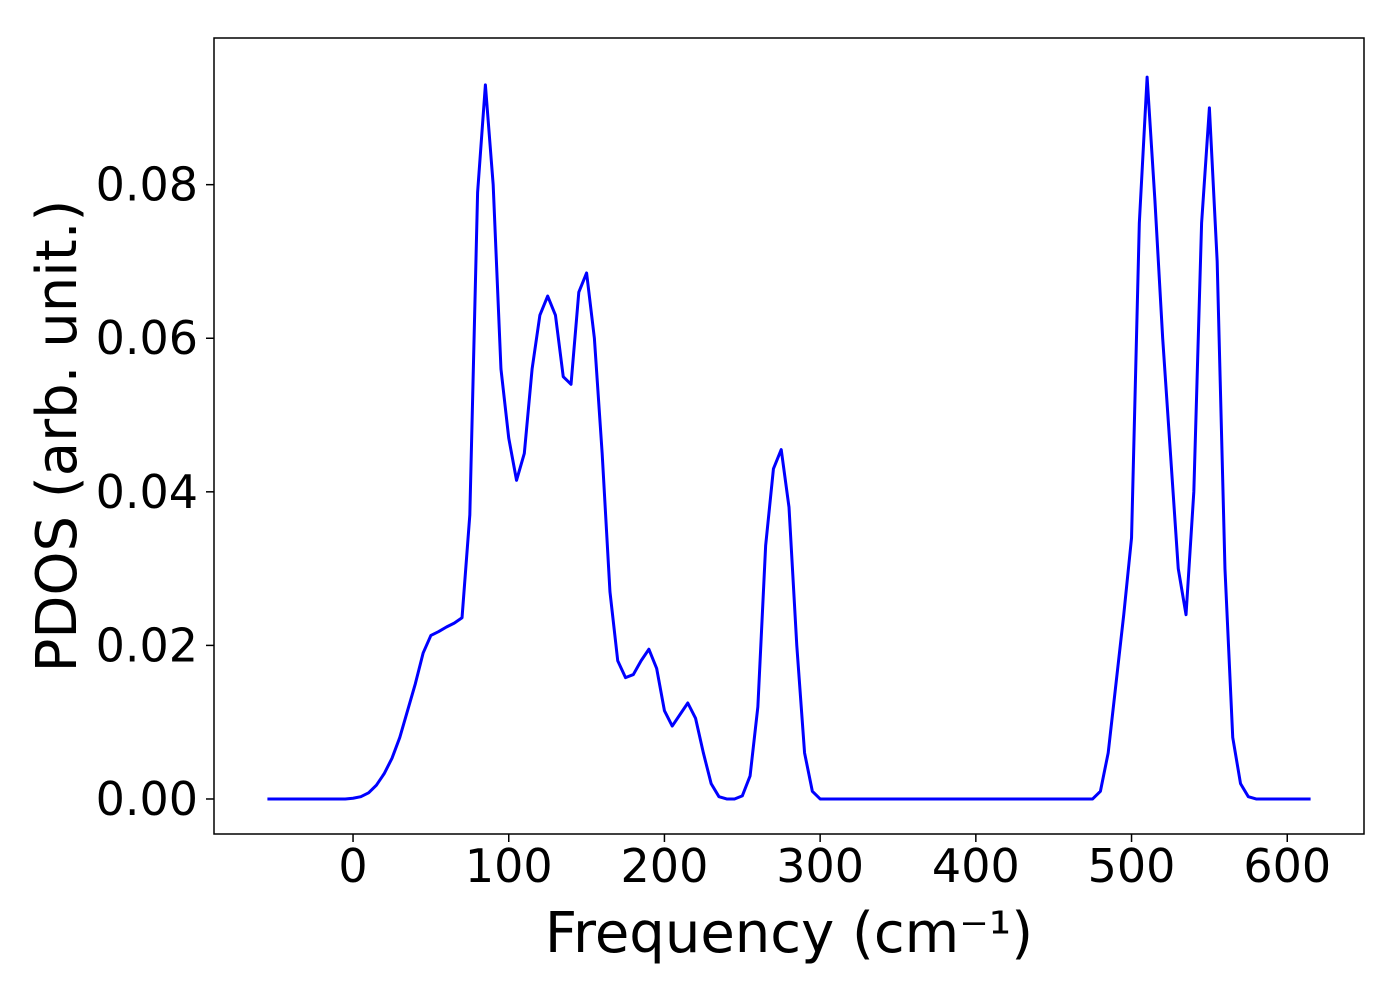 This screenshot has width=1400, height=1000. I want to click on y-tick-label: 0.06, so click(147, 338).